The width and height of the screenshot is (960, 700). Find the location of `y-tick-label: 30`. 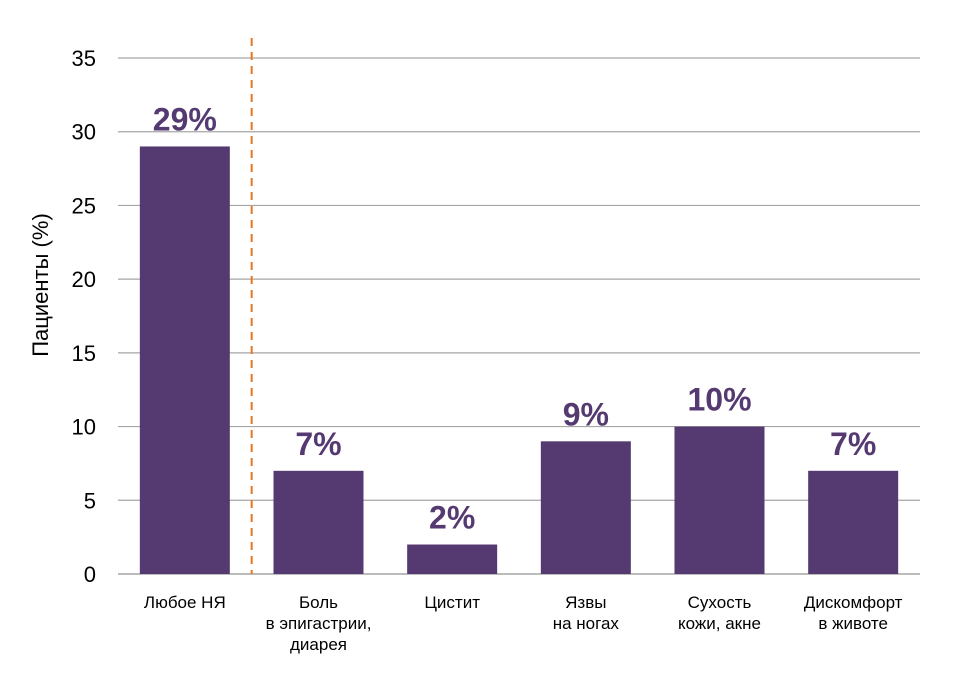

y-tick-label: 30 is located at coordinates (84, 132).